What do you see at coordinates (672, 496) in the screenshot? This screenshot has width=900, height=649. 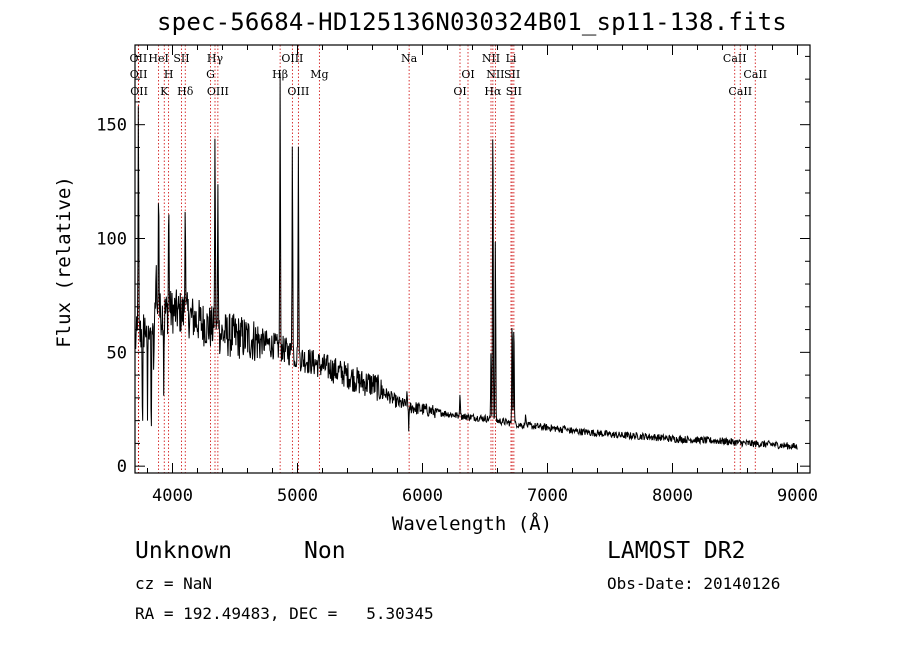 I see `x-tick-label: 8000` at bounding box center [672, 496].